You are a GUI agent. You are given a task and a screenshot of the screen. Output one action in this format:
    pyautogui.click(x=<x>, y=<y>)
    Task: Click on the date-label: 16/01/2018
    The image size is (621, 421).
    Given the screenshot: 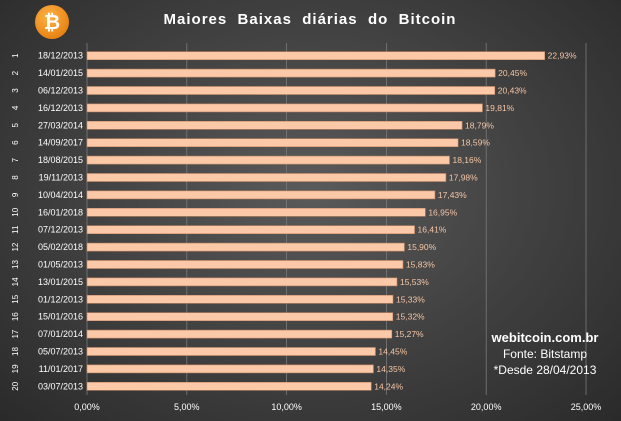 What is the action you would take?
    pyautogui.click(x=60, y=212)
    